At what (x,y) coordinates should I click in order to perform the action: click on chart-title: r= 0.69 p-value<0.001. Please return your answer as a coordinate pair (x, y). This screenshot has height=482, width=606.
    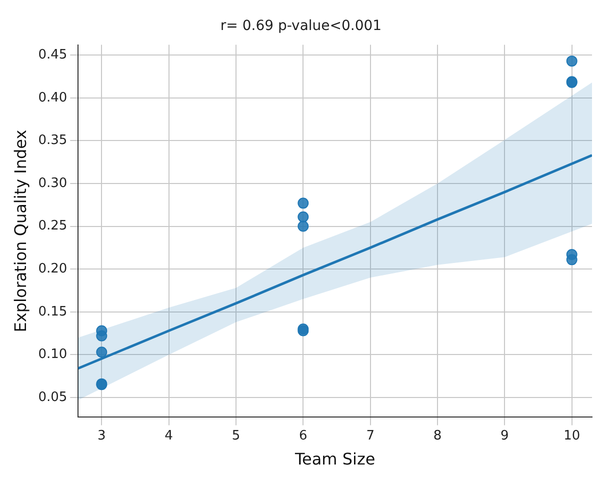
    Looking at the image, I should click on (301, 26).